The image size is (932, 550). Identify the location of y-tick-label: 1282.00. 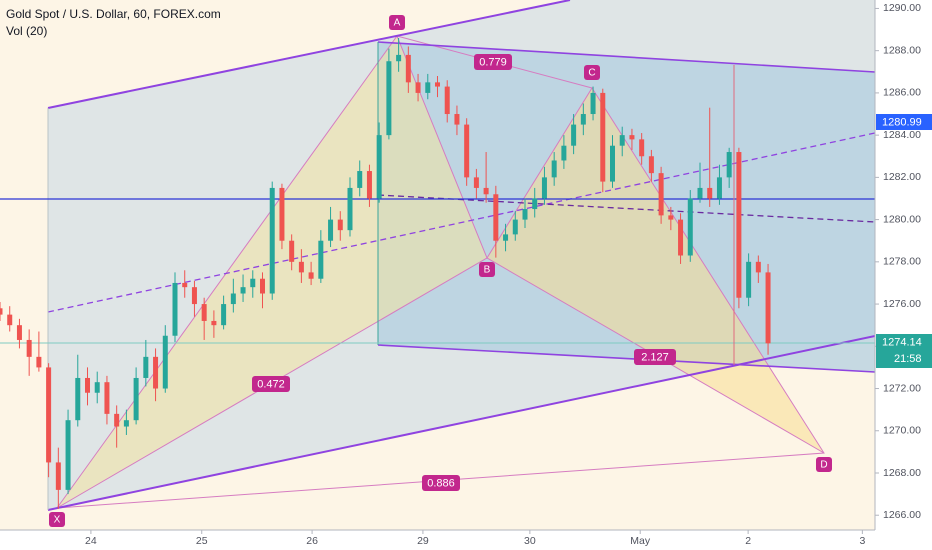
(902, 177).